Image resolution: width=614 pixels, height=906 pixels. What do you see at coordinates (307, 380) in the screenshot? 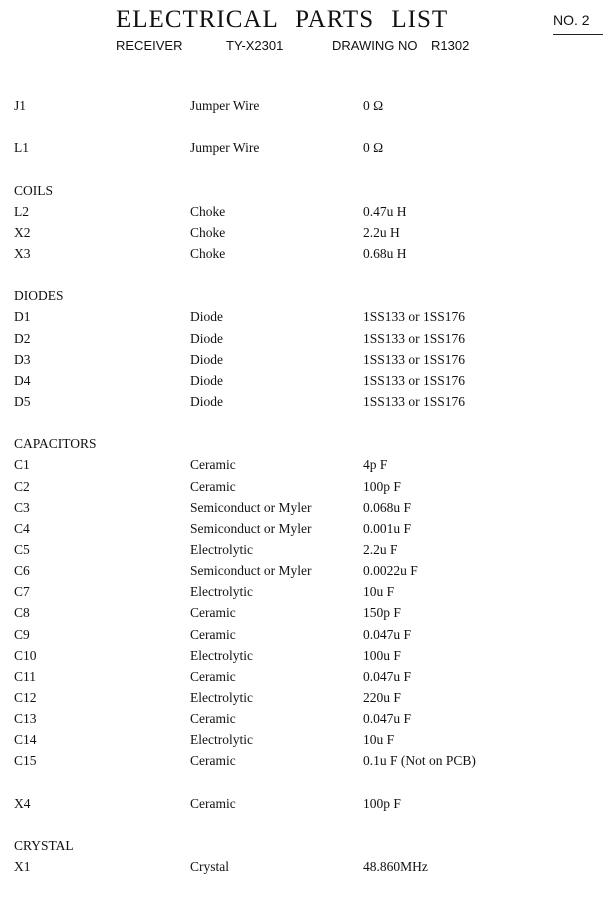
I see `part-row: D4 Diode 1SS133 or 1SS176` at bounding box center [307, 380].